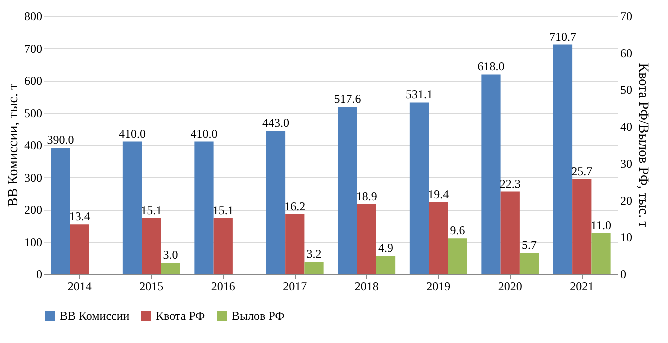 The image size is (668, 343). Describe the element at coordinates (643, 145) in the screenshot. I see `y2-axis-title: Квота РФ/Вылов РФ, тыс. т` at that location.